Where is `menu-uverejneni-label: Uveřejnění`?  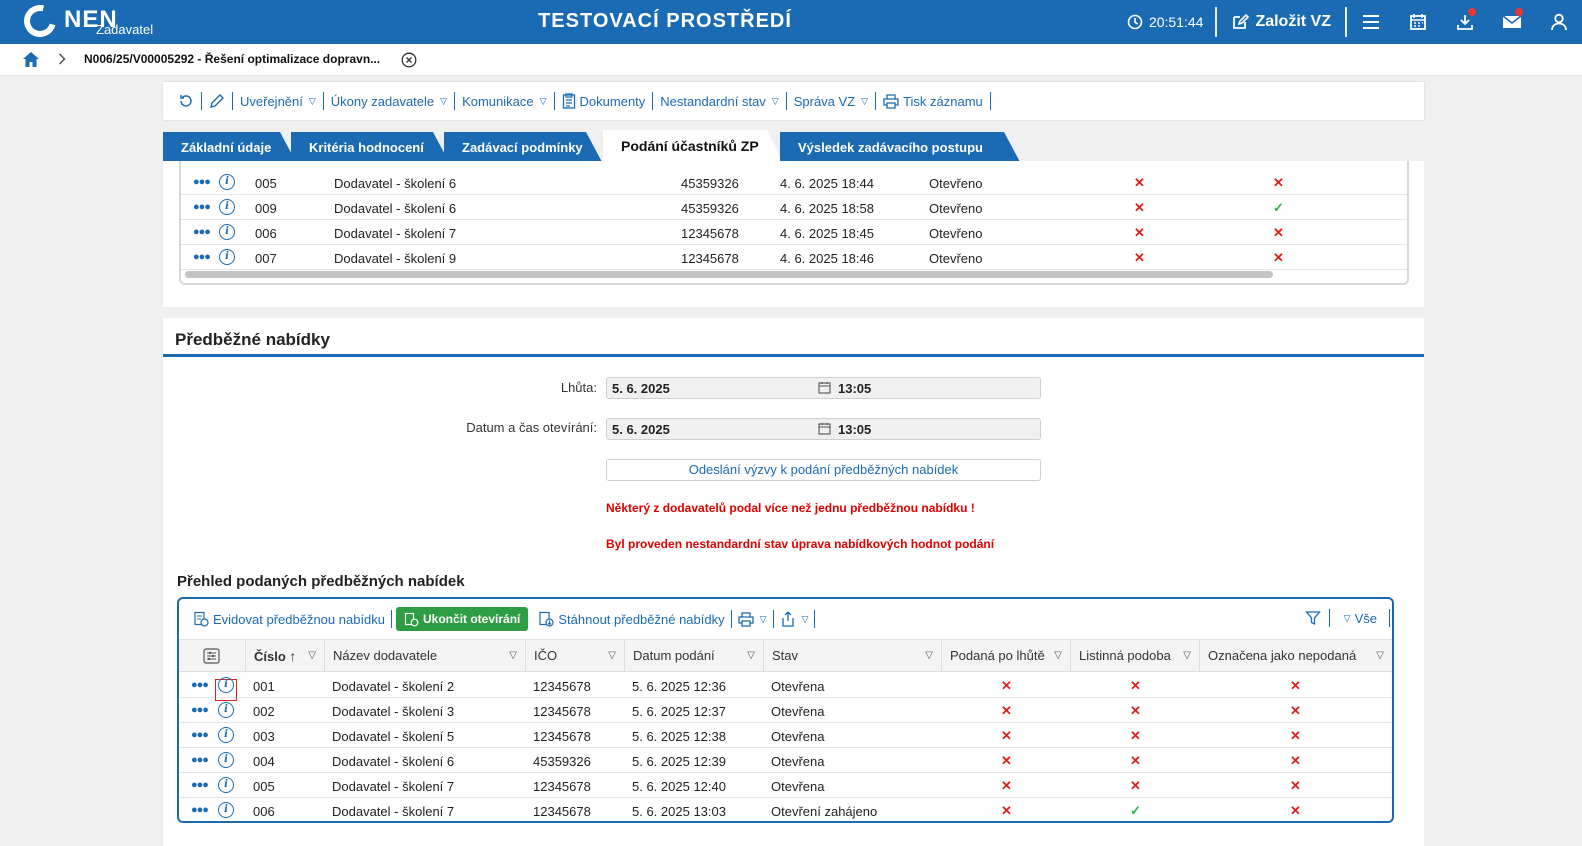 menu-uverejneni-label: Uveřejnění is located at coordinates (271, 101).